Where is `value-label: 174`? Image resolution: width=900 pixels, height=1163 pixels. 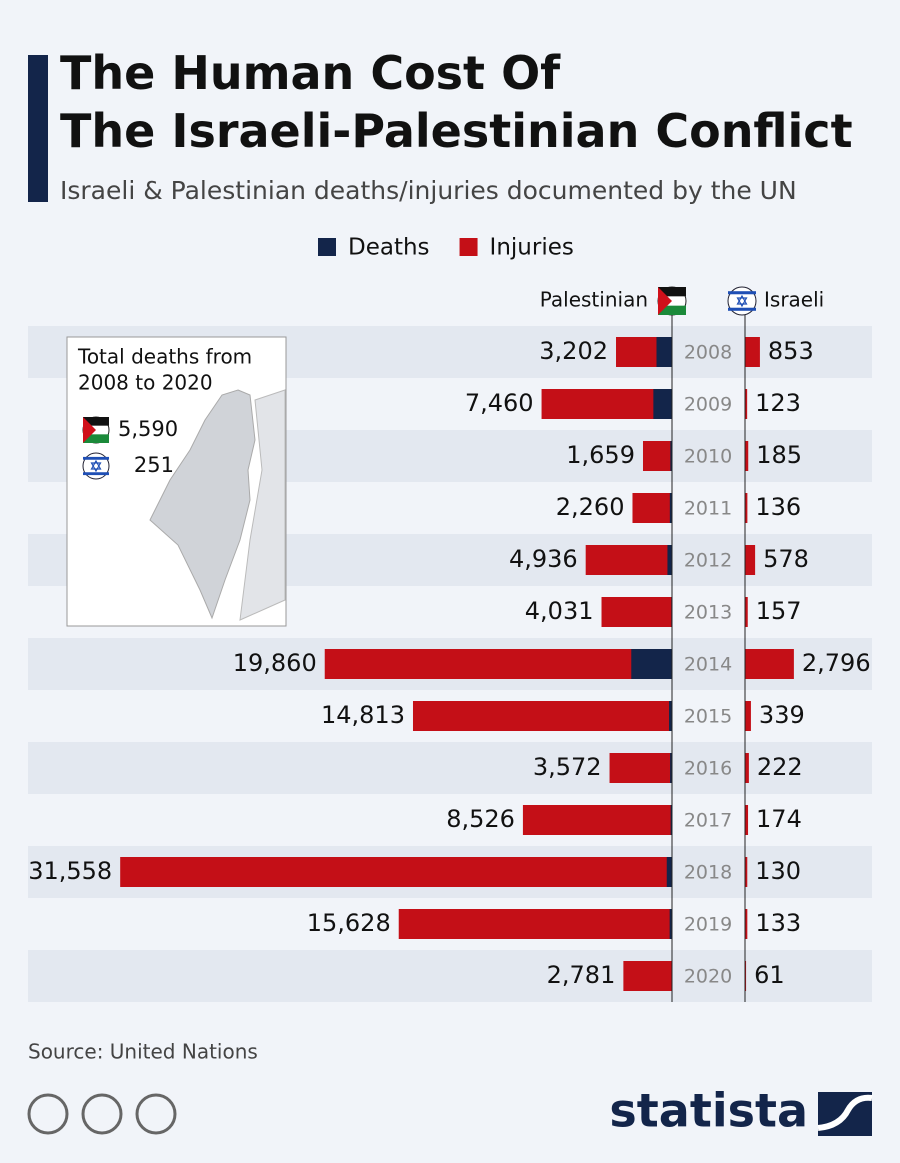 value-label: 174 is located at coordinates (779, 819).